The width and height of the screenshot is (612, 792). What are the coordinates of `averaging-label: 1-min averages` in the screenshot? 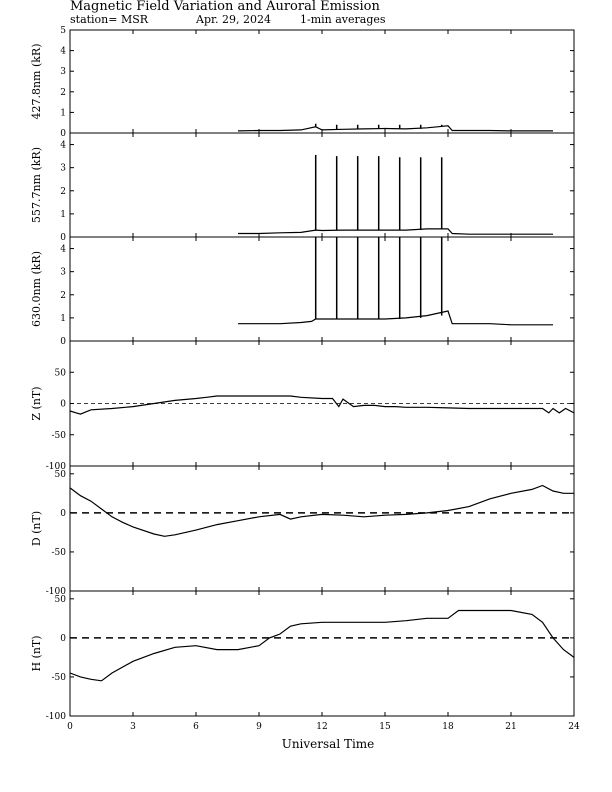 It's located at (343, 19).